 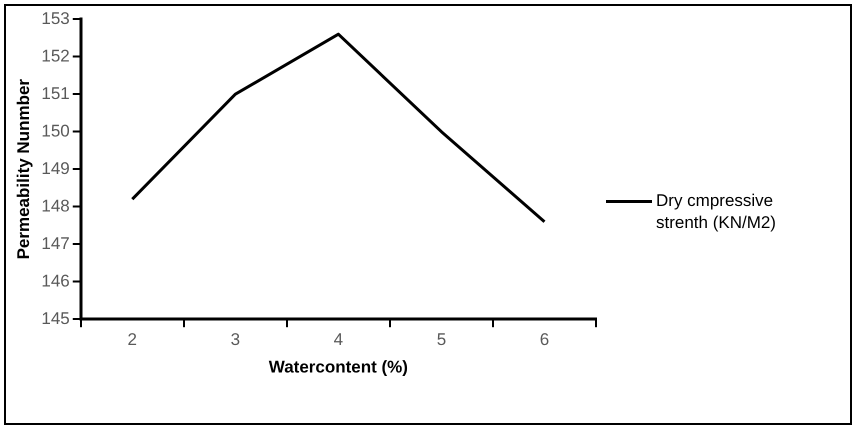 I want to click on y-tick-label: 152, so click(x=55, y=56).